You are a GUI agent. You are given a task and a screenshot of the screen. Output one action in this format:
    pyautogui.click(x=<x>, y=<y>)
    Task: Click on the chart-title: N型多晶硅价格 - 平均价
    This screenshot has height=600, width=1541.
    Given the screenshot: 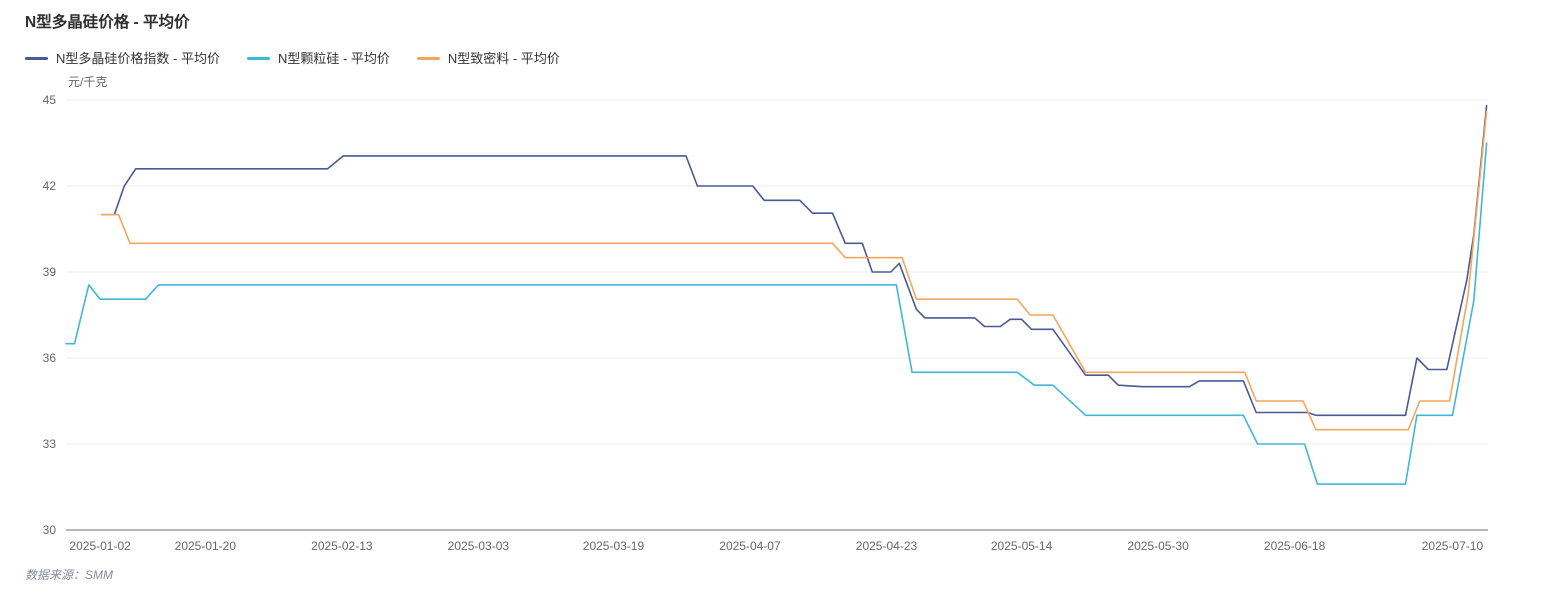 What is the action you would take?
    pyautogui.click(x=107, y=22)
    